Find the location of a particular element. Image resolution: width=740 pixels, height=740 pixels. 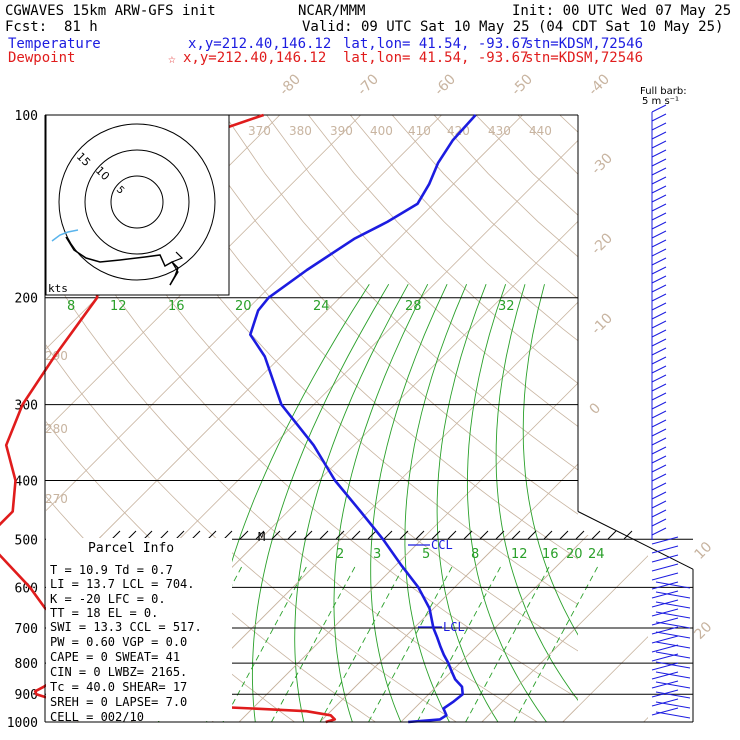

mixing-label-upper: 12 is located at coordinates (118, 306).